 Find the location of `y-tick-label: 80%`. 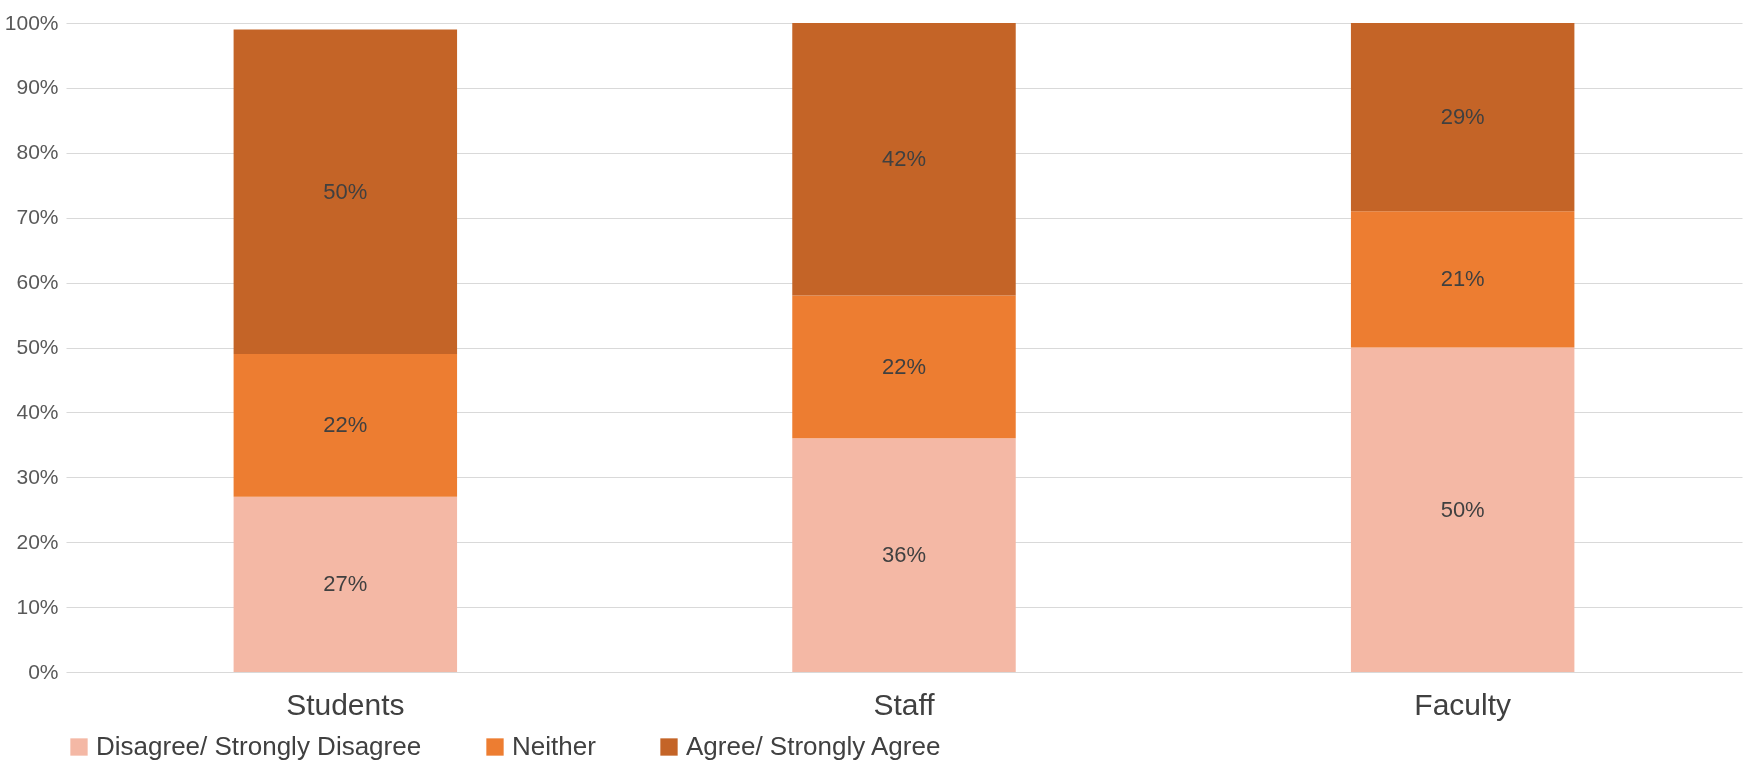

y-tick-label: 80% is located at coordinates (37, 152).